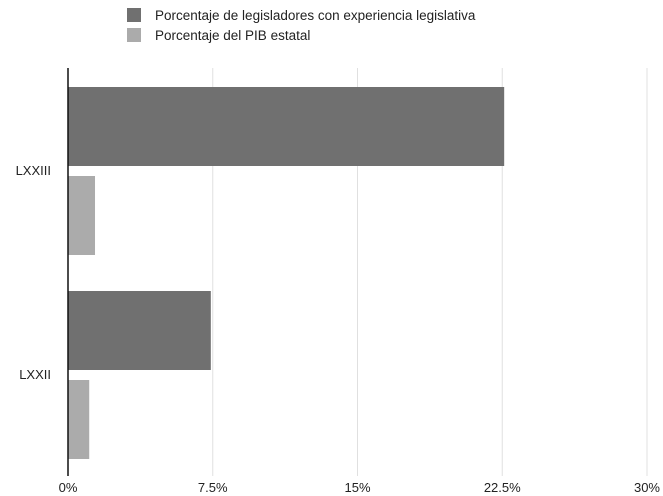  What do you see at coordinates (213, 487) in the screenshot?
I see `x-tick-label: 7.5%` at bounding box center [213, 487].